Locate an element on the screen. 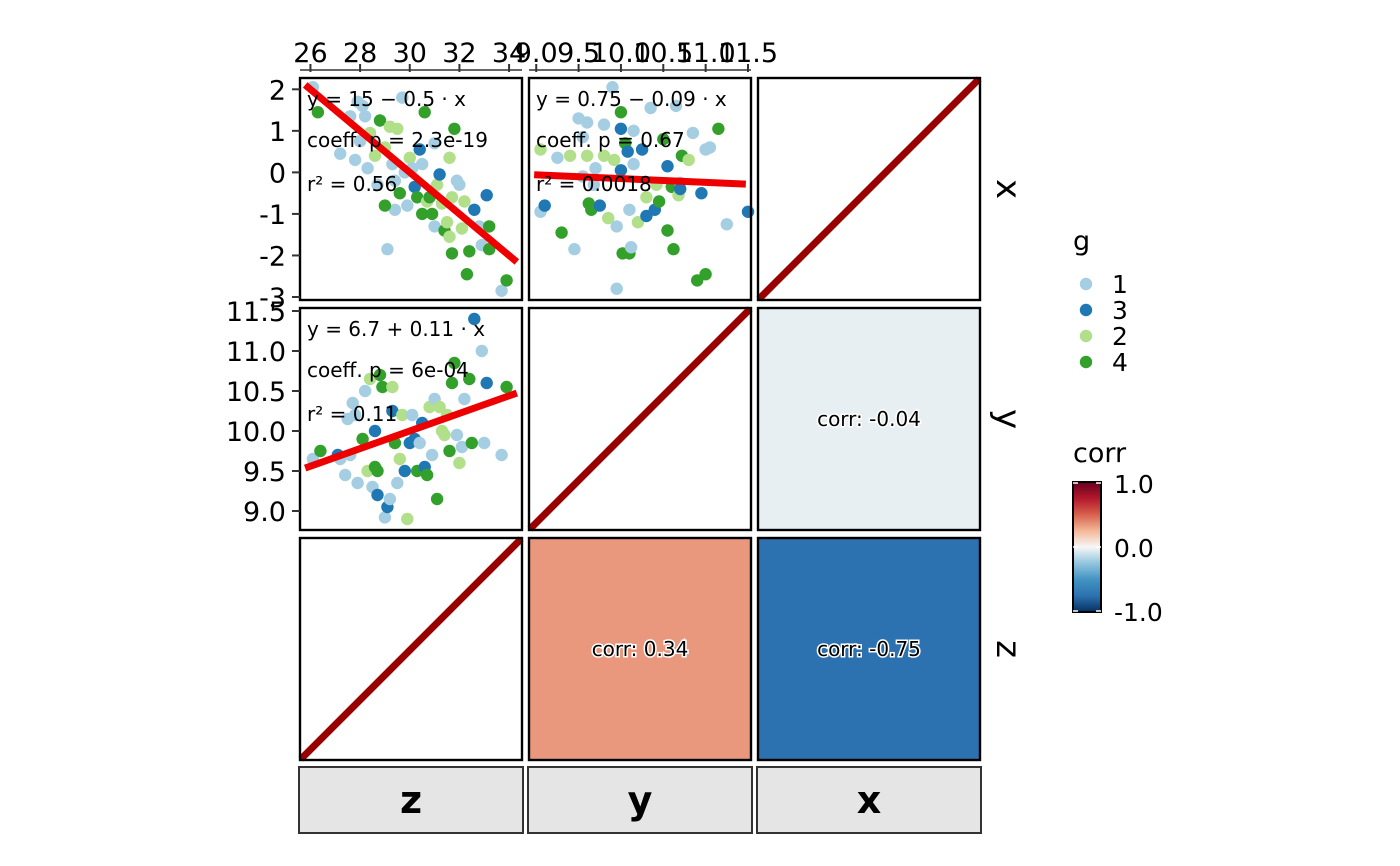 This screenshot has height=866, width=1400. top-axis-y: 9.0 9.510.010.511.011.5 is located at coordinates (646, 55).